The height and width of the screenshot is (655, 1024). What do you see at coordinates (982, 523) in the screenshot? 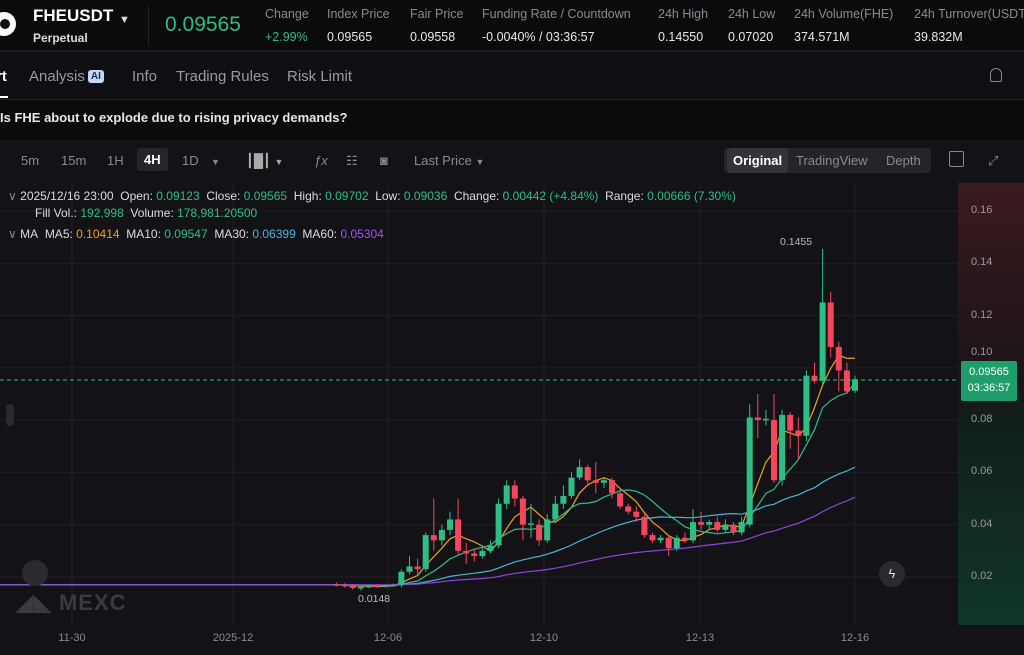
I see `y-tick: 0.04` at bounding box center [982, 523].